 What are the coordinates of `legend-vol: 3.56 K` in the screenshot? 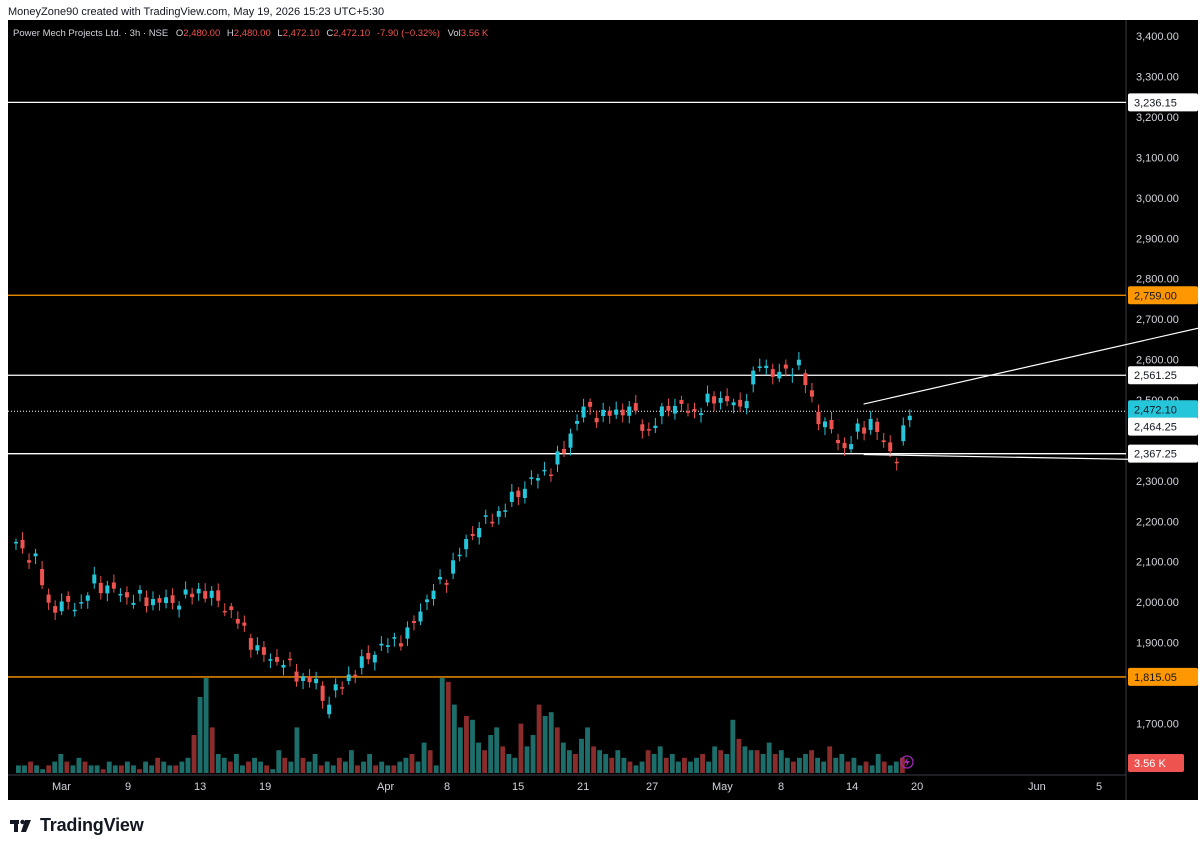 It's located at (475, 33).